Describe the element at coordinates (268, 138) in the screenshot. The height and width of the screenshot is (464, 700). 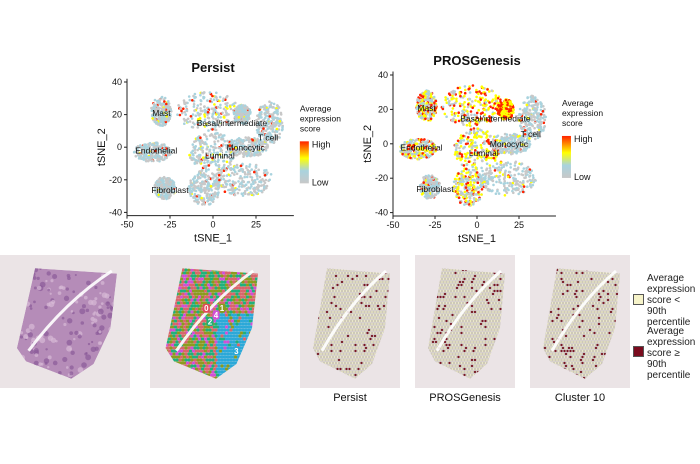
I see `cell-type-label: T cell` at that location.